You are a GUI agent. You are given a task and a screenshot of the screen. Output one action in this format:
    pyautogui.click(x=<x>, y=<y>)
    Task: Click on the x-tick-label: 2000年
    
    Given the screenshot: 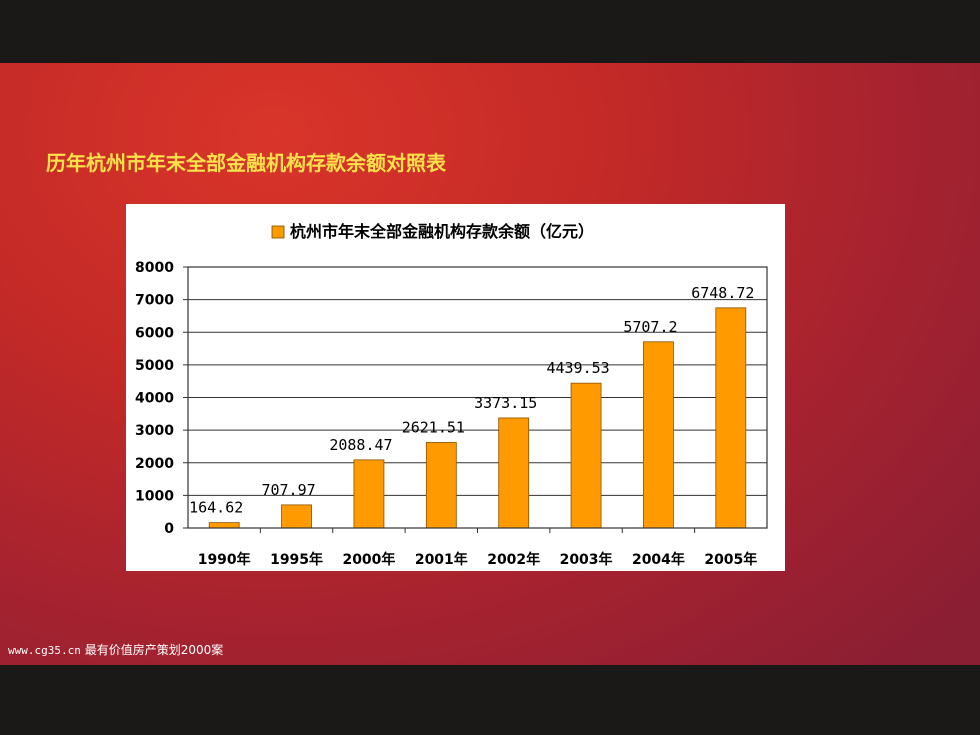 What is the action you would take?
    pyautogui.click(x=368, y=559)
    